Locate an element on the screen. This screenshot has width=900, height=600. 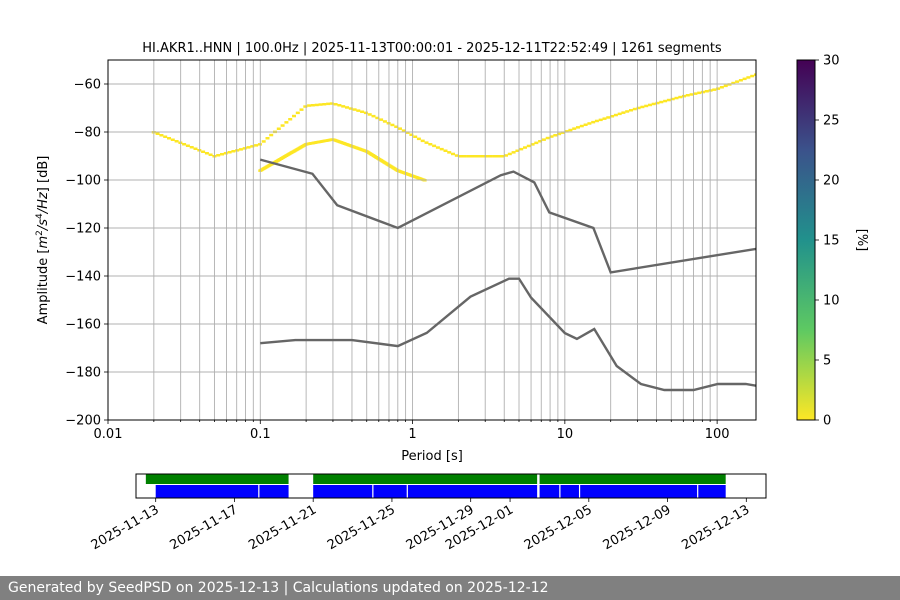
x-axis-label: Period [s] is located at coordinates (432, 456).